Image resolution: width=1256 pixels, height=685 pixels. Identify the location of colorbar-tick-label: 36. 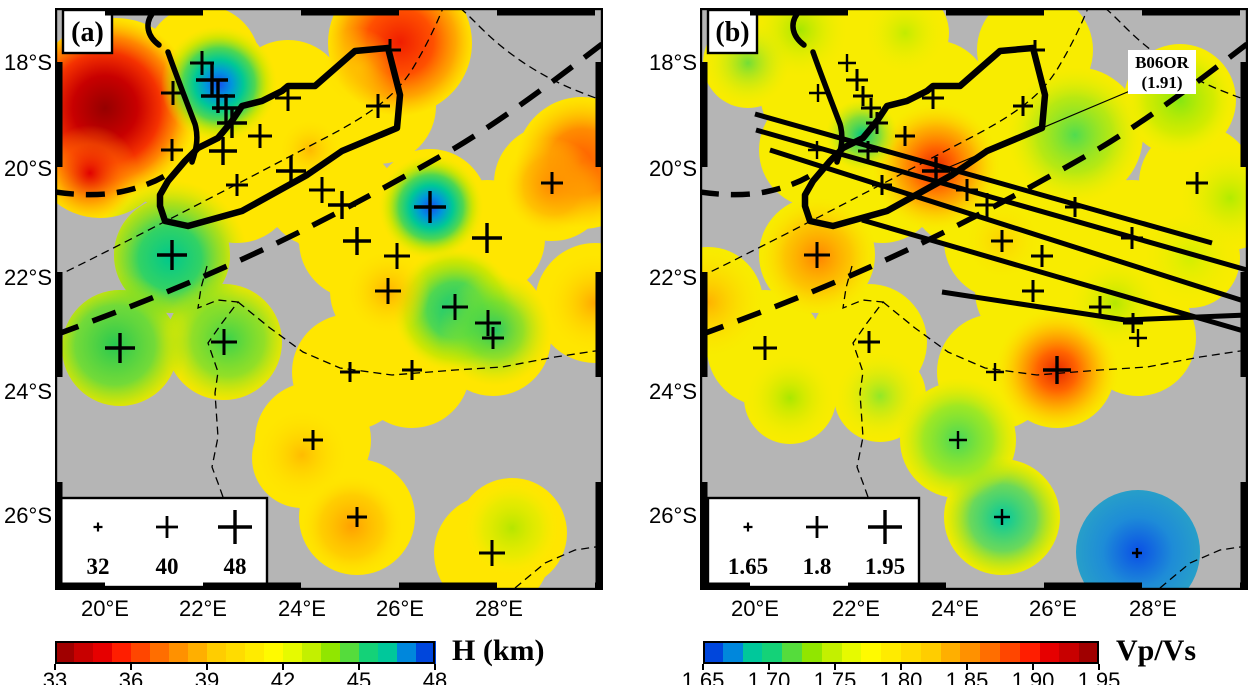
(131, 676).